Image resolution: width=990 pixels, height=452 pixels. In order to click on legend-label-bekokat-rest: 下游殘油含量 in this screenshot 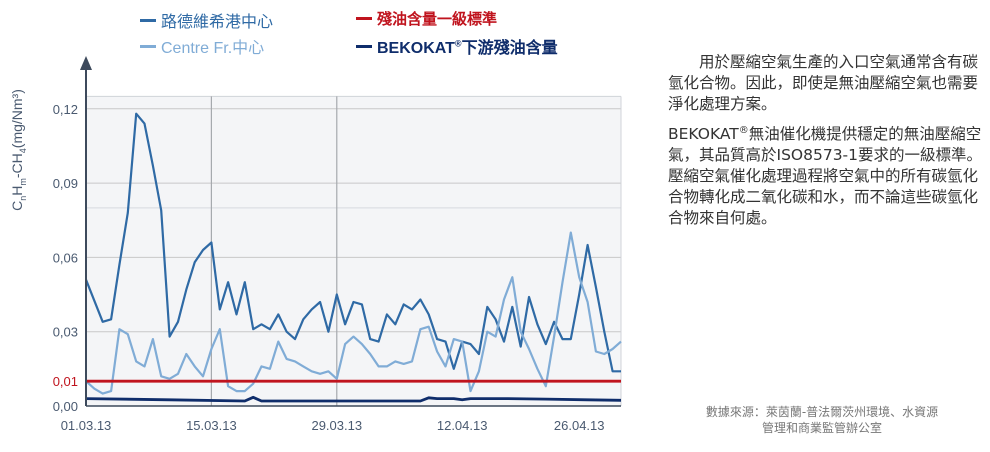, I will do `click(509, 48)`.